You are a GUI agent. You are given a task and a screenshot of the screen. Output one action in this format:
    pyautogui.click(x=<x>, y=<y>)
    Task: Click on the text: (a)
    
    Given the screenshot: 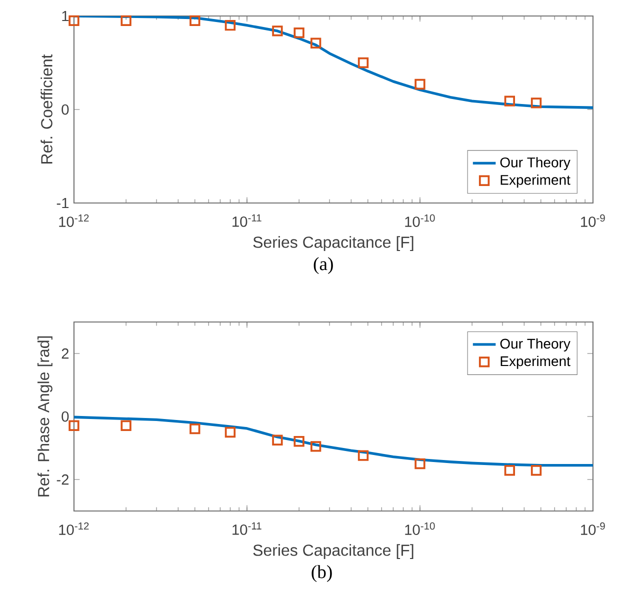 What is the action you would take?
    pyautogui.click(x=323, y=265)
    